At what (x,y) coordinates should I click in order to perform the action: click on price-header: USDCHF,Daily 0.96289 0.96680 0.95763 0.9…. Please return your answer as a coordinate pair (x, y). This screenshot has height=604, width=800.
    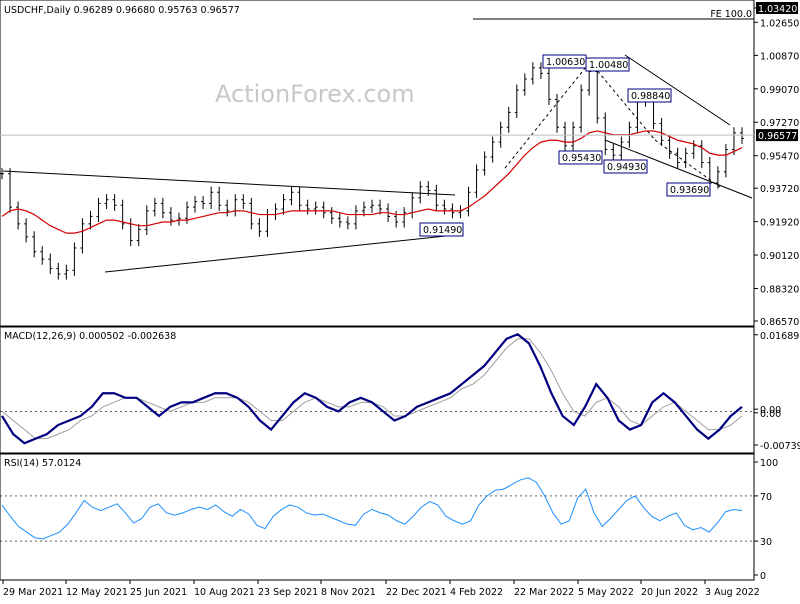
    Looking at the image, I should click on (122, 10).